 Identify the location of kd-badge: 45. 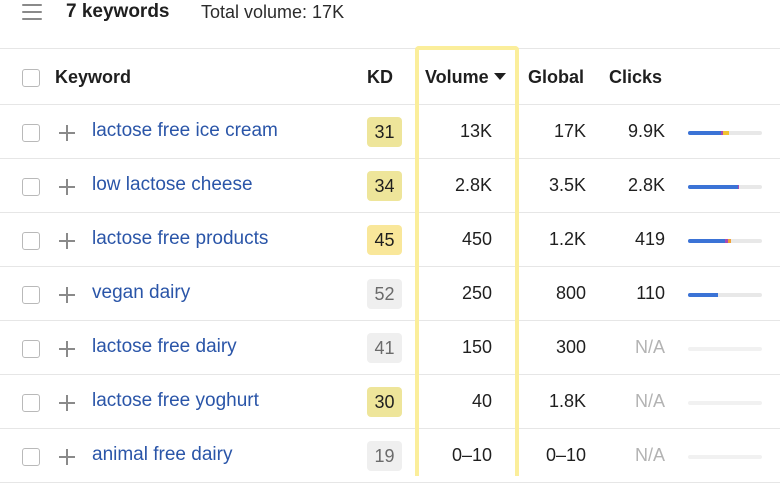
(384, 240).